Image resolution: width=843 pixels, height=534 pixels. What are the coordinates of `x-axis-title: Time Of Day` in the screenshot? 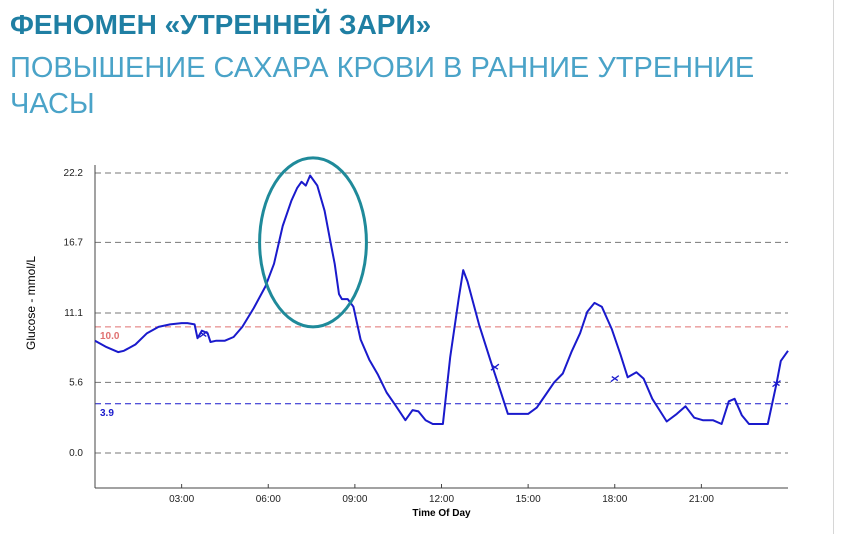 It's located at (441, 513).